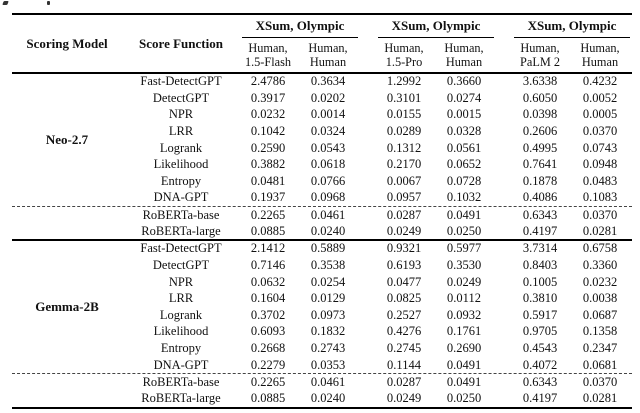 The width and height of the screenshot is (640, 413). What do you see at coordinates (464, 114) in the screenshot?
I see `value-cell: 0.0015` at bounding box center [464, 114].